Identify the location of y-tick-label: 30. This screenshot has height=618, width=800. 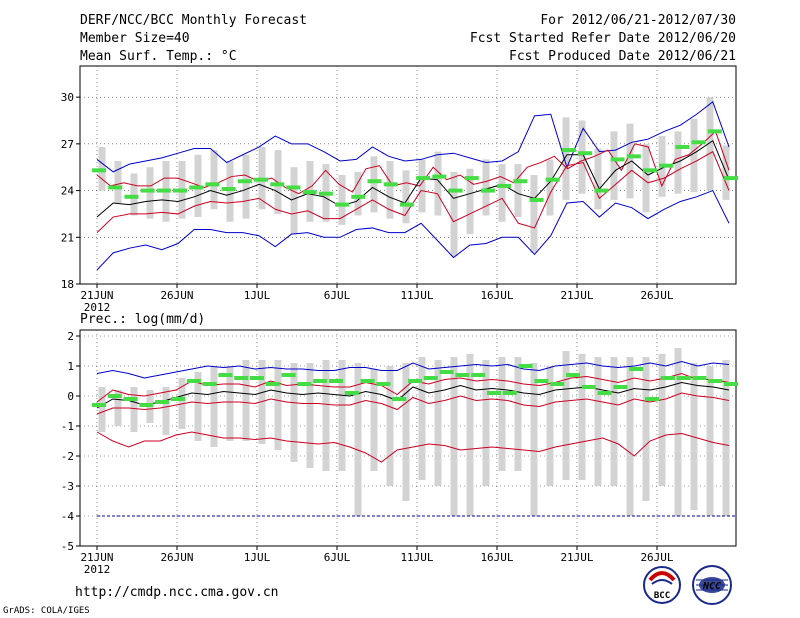
(67, 97).